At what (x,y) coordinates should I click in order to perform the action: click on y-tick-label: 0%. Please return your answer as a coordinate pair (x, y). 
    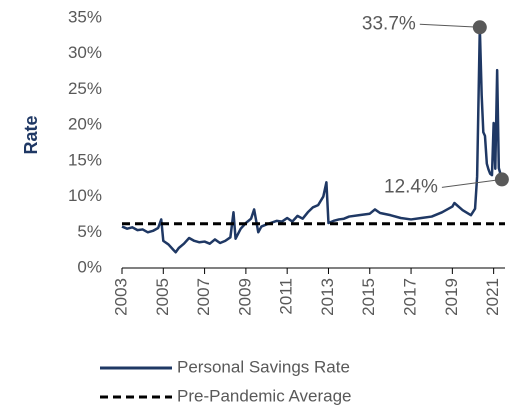
    Looking at the image, I should click on (89, 266).